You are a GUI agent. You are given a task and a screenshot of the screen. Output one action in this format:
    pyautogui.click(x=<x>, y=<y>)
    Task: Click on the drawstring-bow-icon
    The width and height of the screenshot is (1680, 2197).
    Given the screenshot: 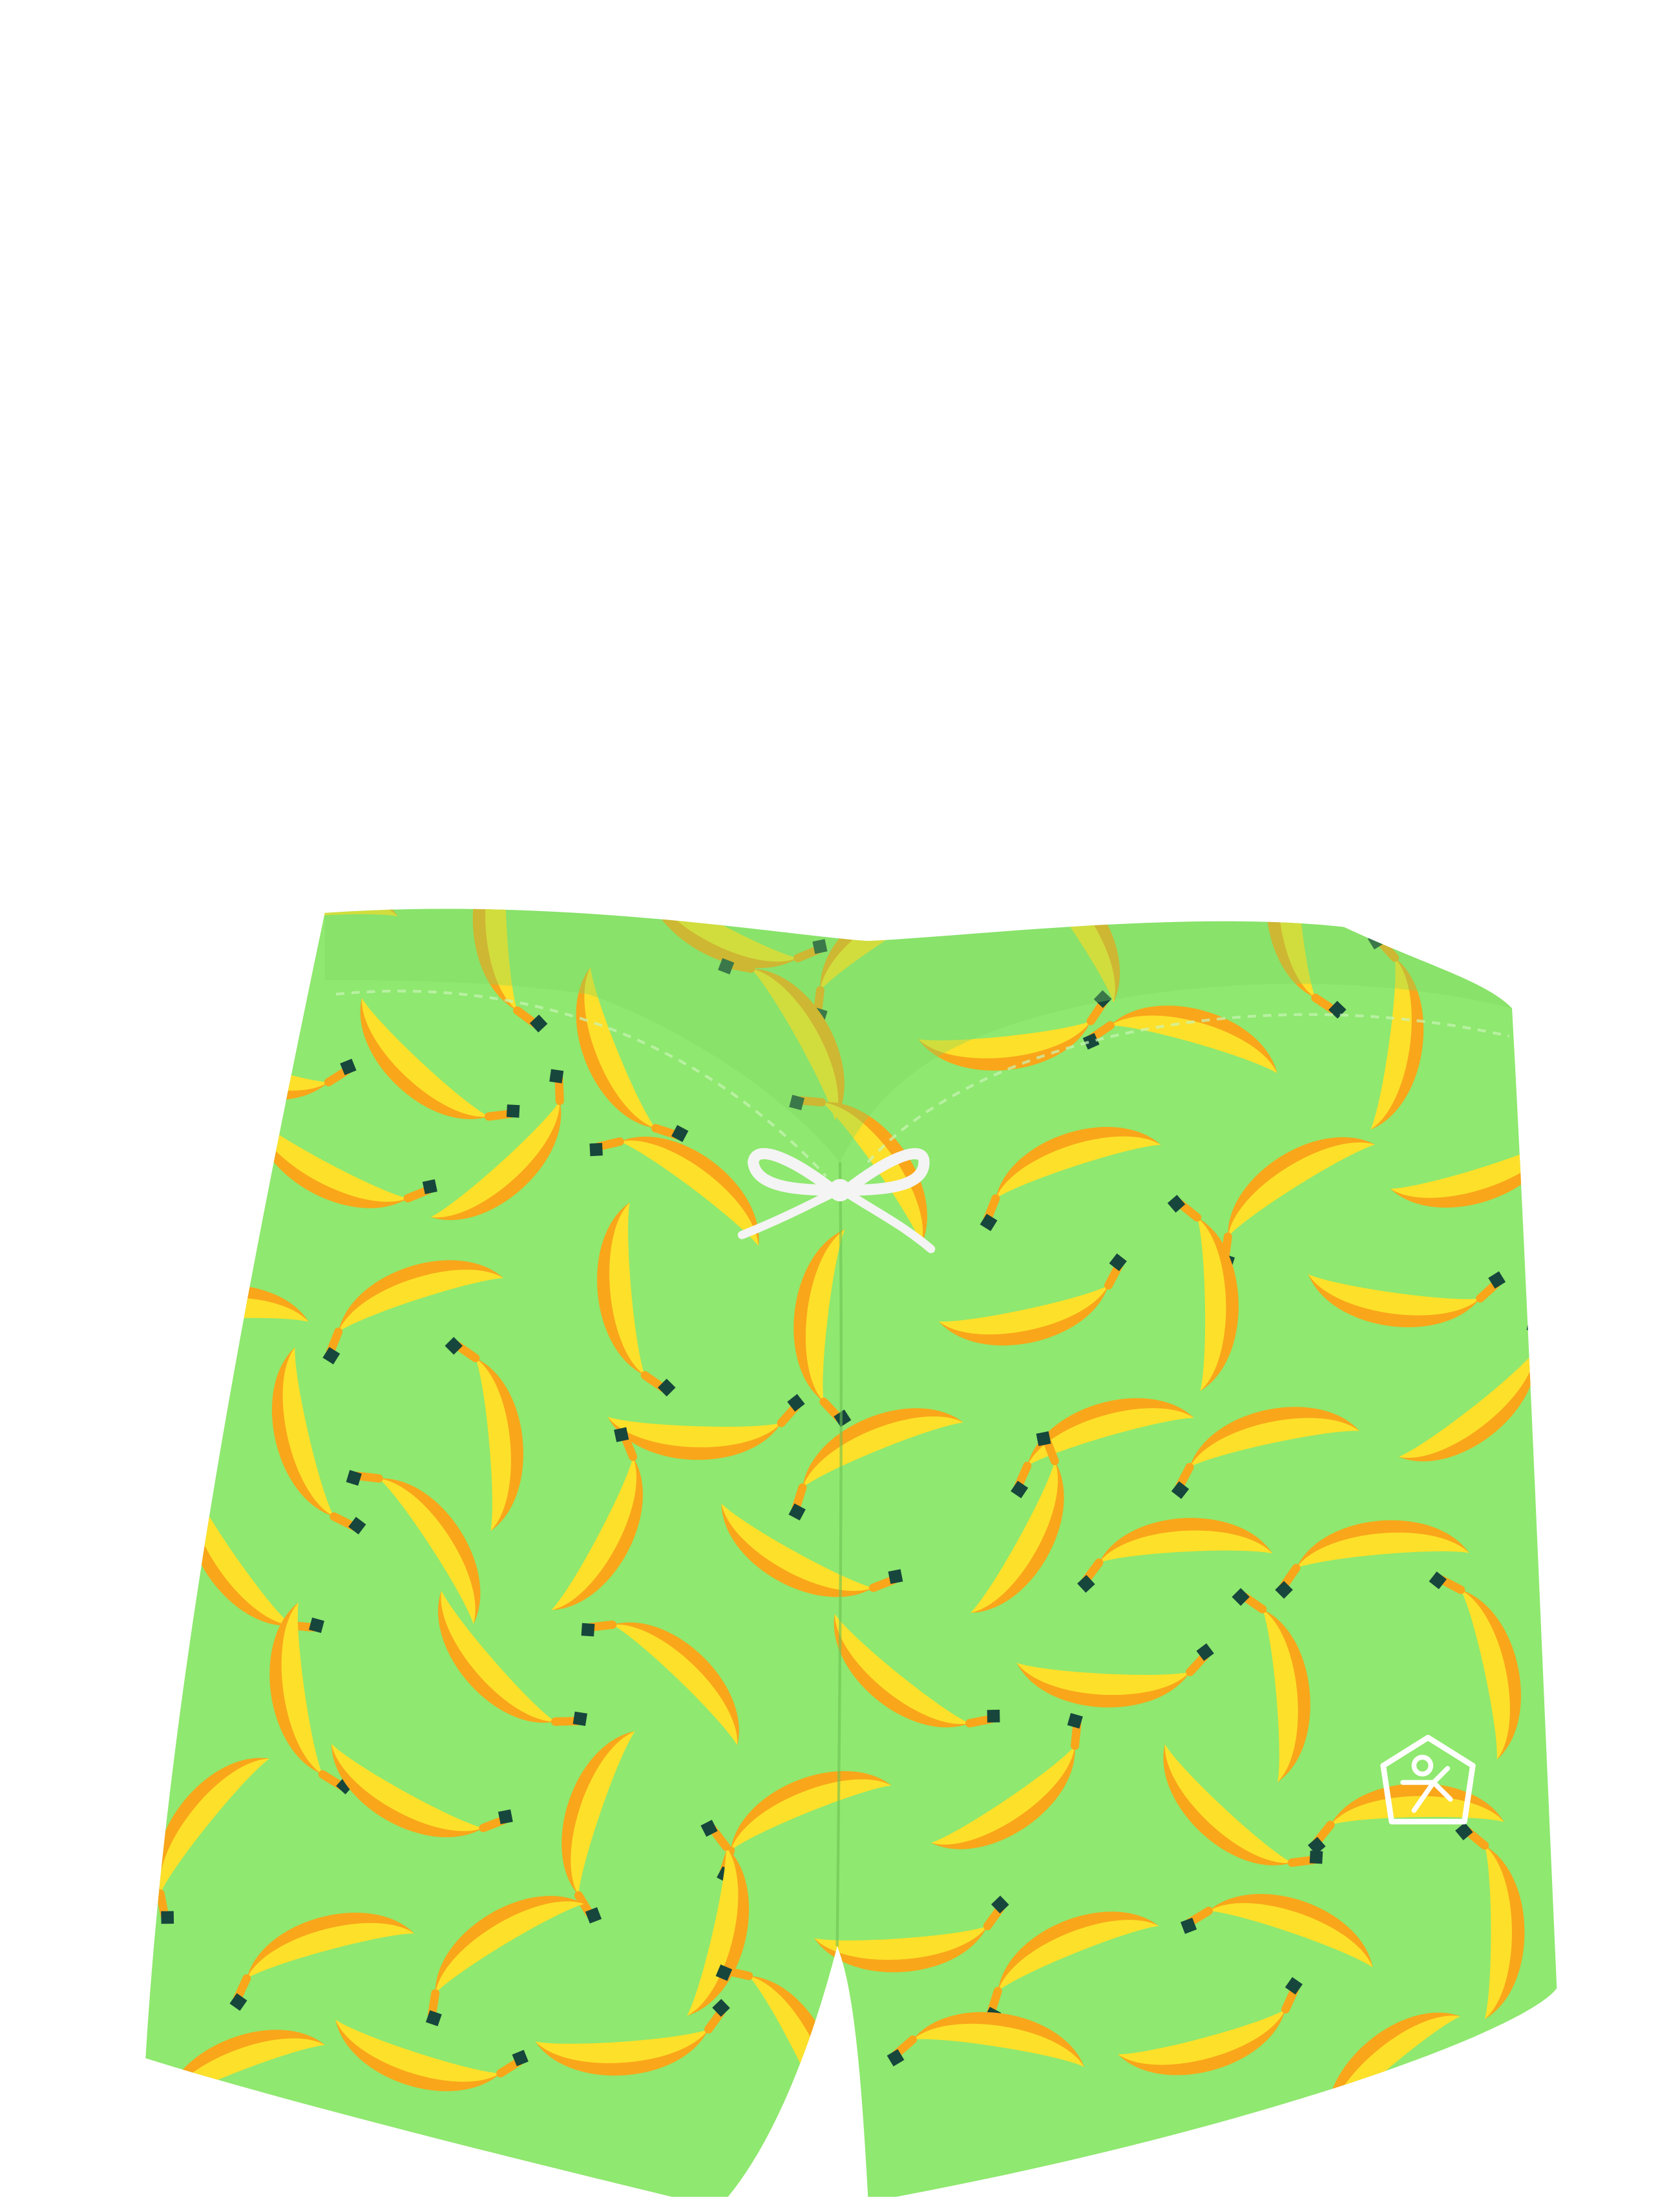 What is the action you would take?
    pyautogui.click(x=837, y=1201)
    